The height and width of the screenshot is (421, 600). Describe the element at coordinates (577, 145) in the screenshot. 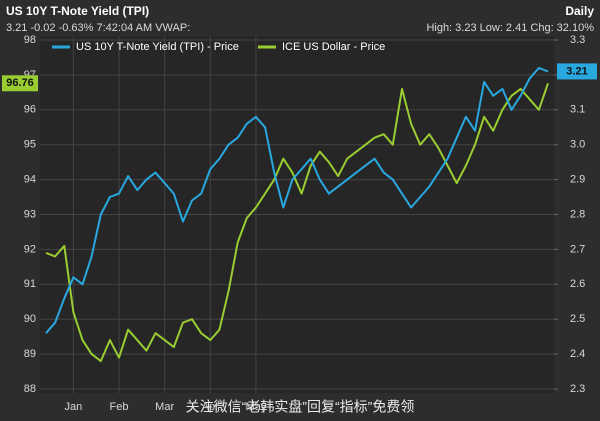

I see `y2-tick-label: 3.0` at that location.